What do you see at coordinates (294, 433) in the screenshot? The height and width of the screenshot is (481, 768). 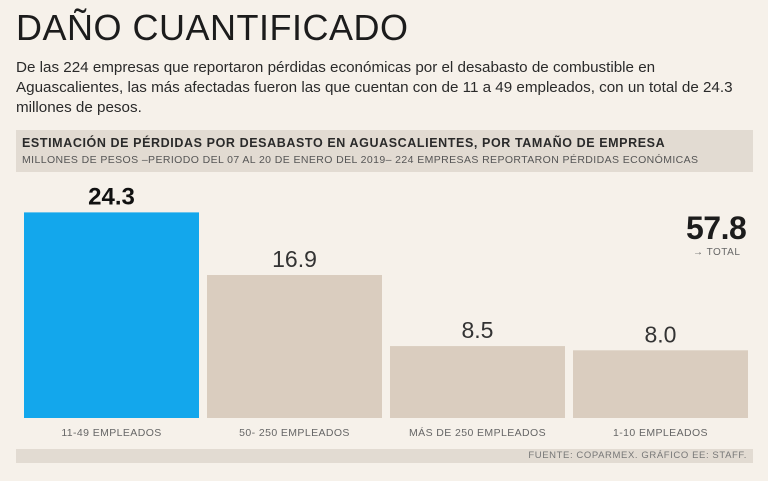 I see `category-label: 50- 250 EMPLEADOS` at bounding box center [294, 433].